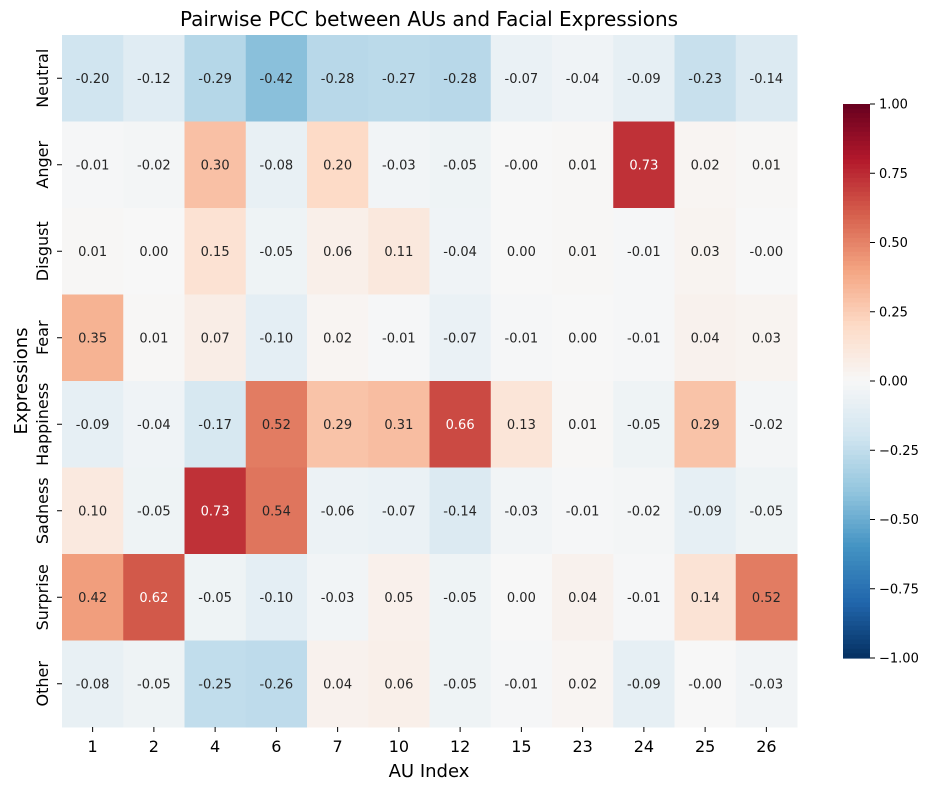 The height and width of the screenshot is (794, 932). Describe the element at coordinates (705, 746) in the screenshot. I see `x-tick-label: 25` at that location.